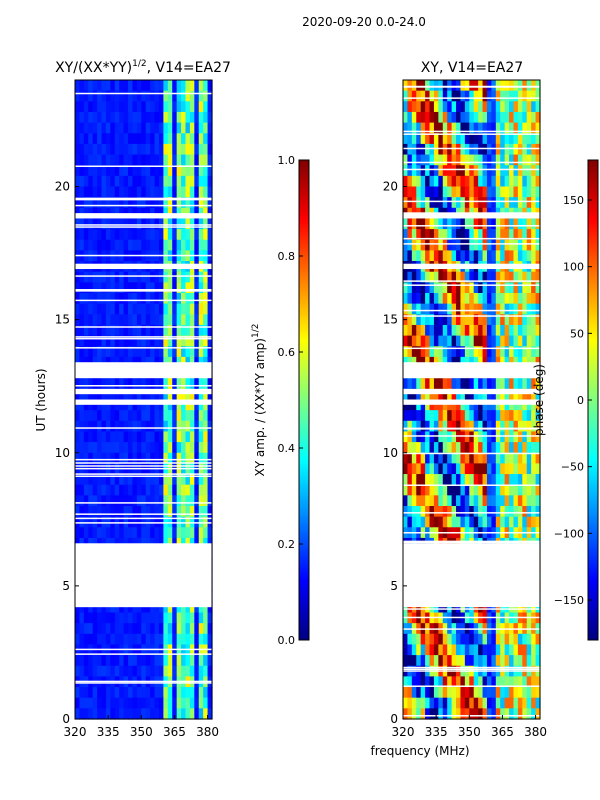 This screenshot has width=600, height=800. What do you see at coordinates (436, 732) in the screenshot?
I see `phase-x-tick-label: 335` at bounding box center [436, 732].